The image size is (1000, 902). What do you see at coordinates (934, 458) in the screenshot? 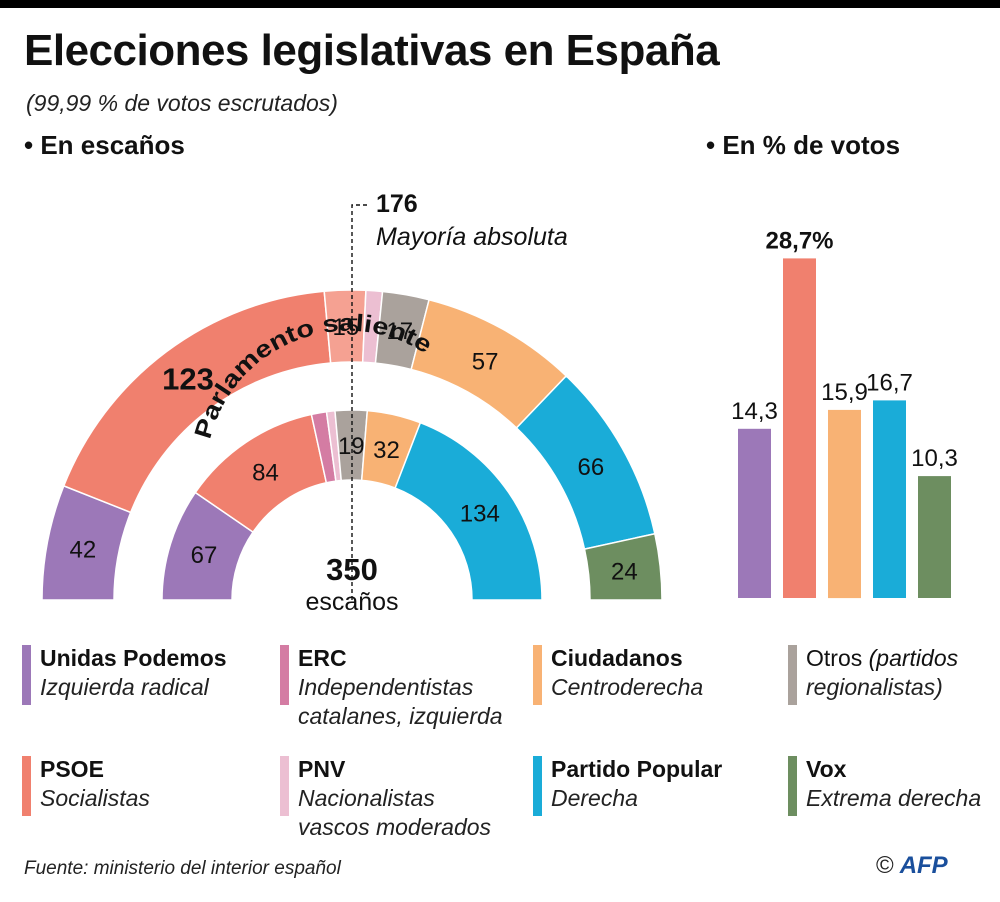
I see `vote-value-label-vox: 10,3` at bounding box center [934, 458].